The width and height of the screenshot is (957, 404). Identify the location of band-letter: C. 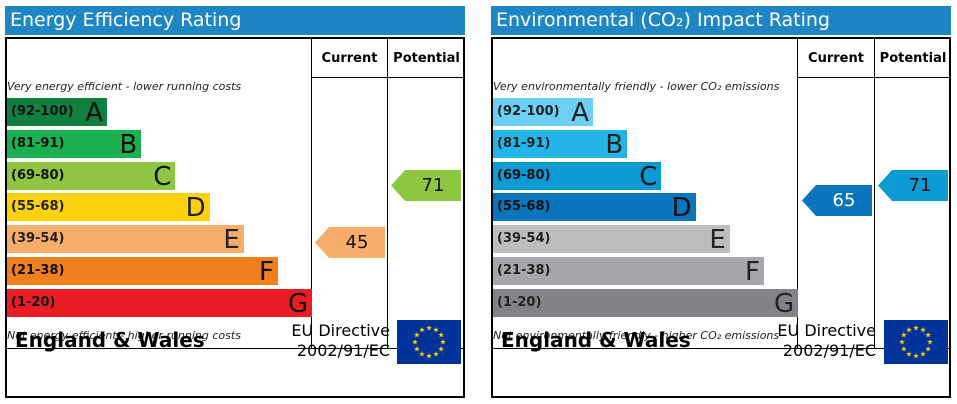
(162, 176).